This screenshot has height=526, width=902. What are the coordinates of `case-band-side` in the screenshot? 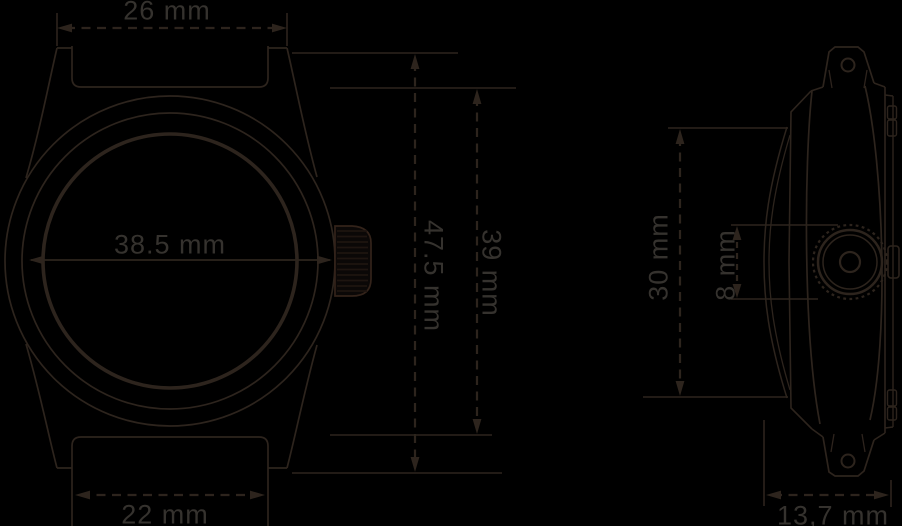 It's located at (800, 260).